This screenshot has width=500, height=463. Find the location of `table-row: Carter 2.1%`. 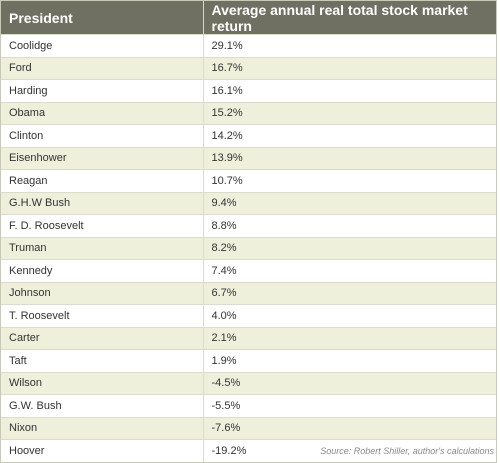

table-row: Carter 2.1% is located at coordinates (248, 338).